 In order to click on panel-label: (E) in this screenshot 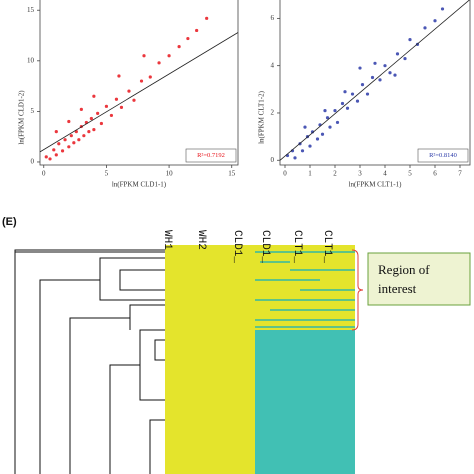, I will do `click(9, 222)`.